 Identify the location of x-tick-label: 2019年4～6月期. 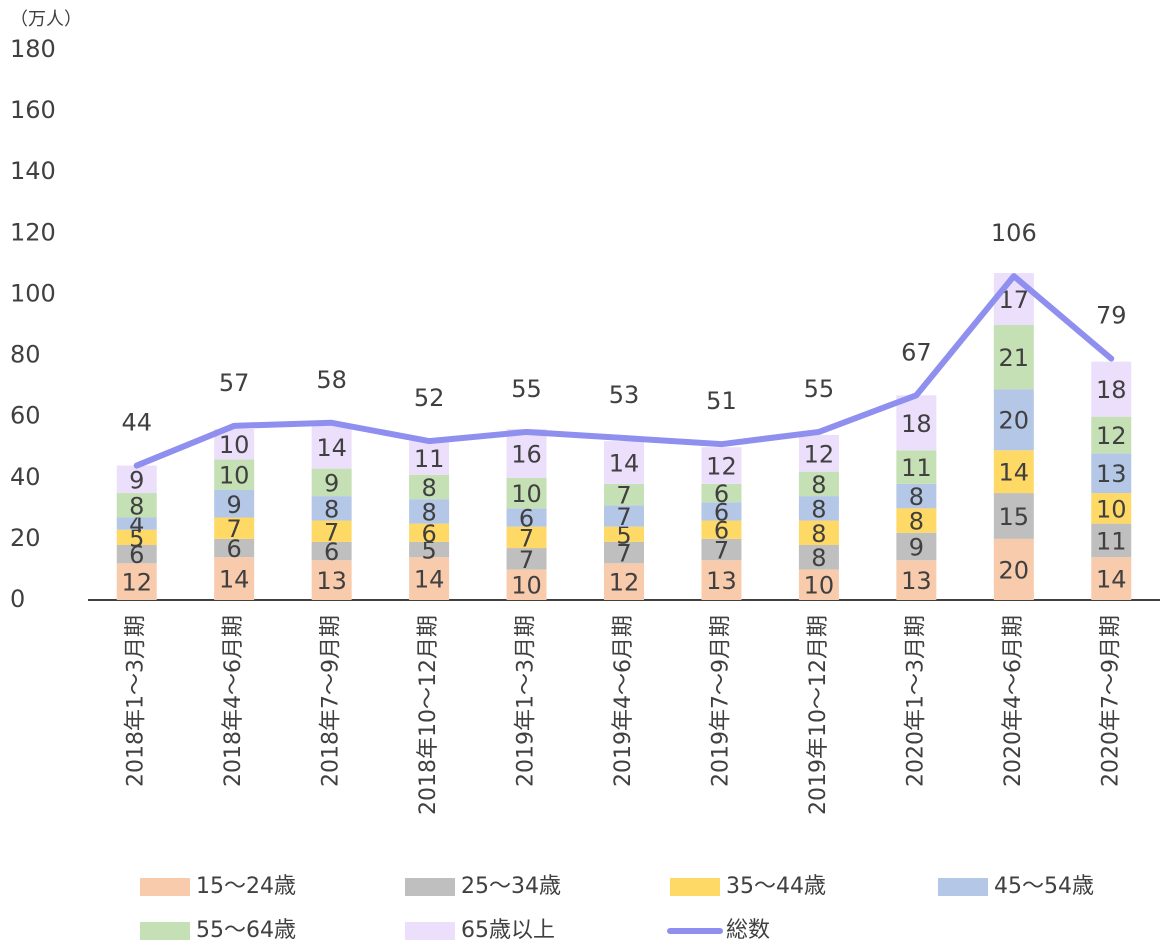
(623, 701).